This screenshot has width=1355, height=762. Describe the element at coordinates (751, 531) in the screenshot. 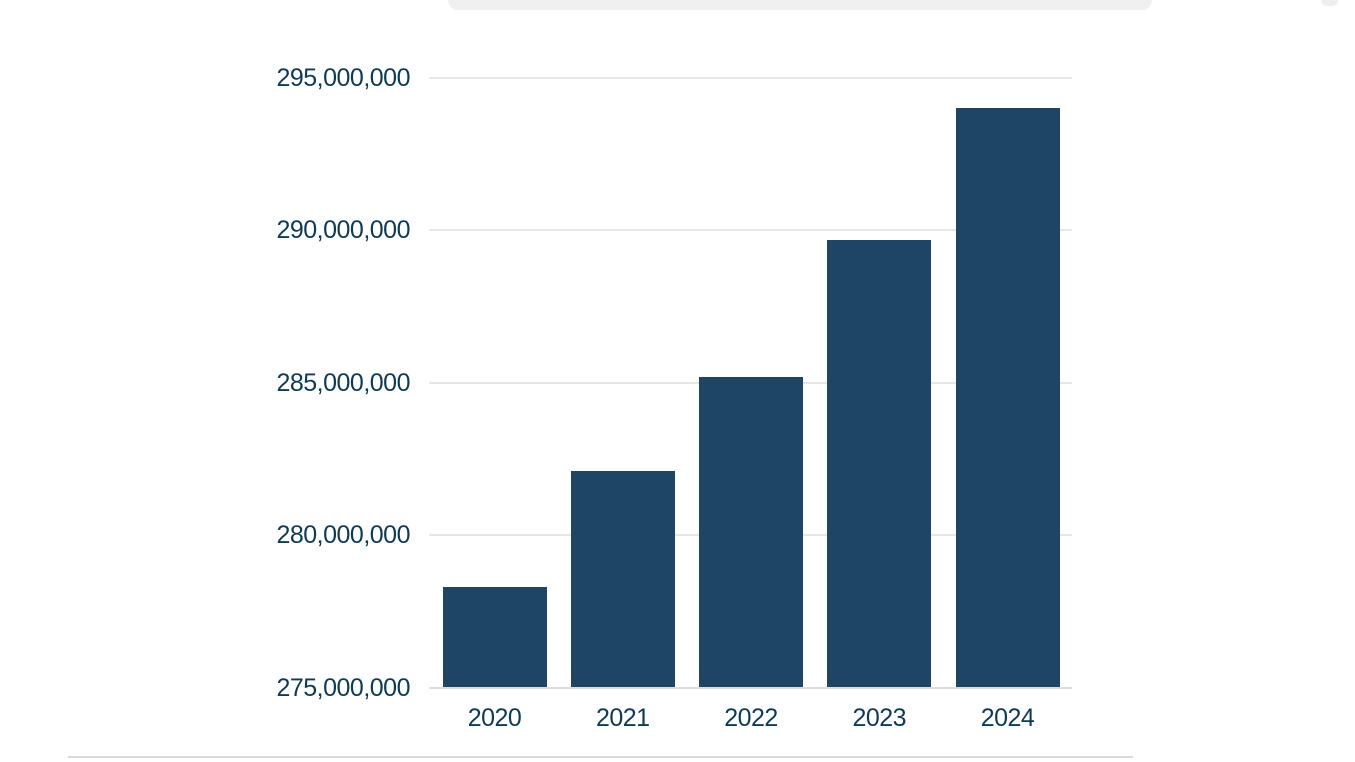

I see `bar-2022` at that location.